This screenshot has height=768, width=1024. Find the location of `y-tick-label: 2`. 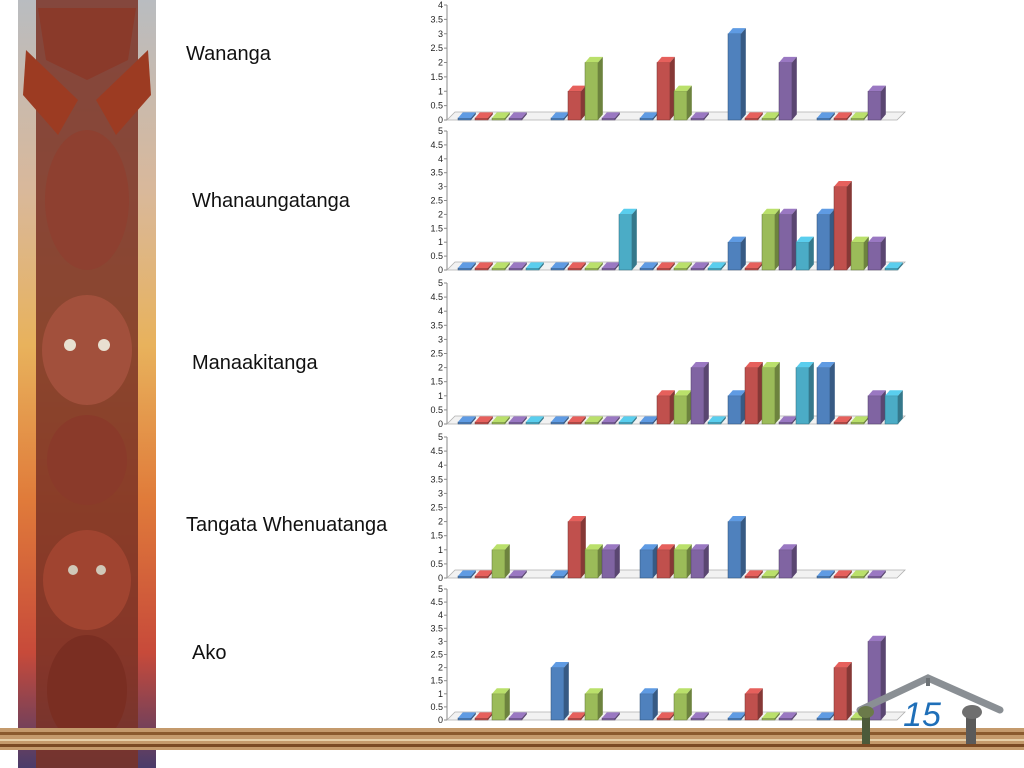

y-tick-label: 2 is located at coordinates (440, 668).